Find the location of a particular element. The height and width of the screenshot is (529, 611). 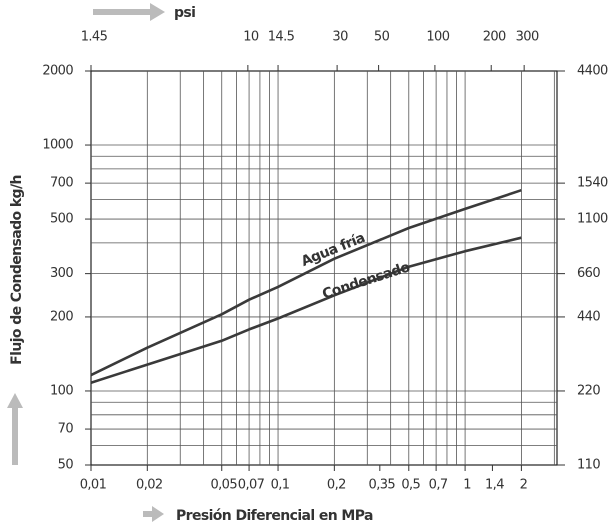

y2-tick-label: 220 is located at coordinates (588, 390).